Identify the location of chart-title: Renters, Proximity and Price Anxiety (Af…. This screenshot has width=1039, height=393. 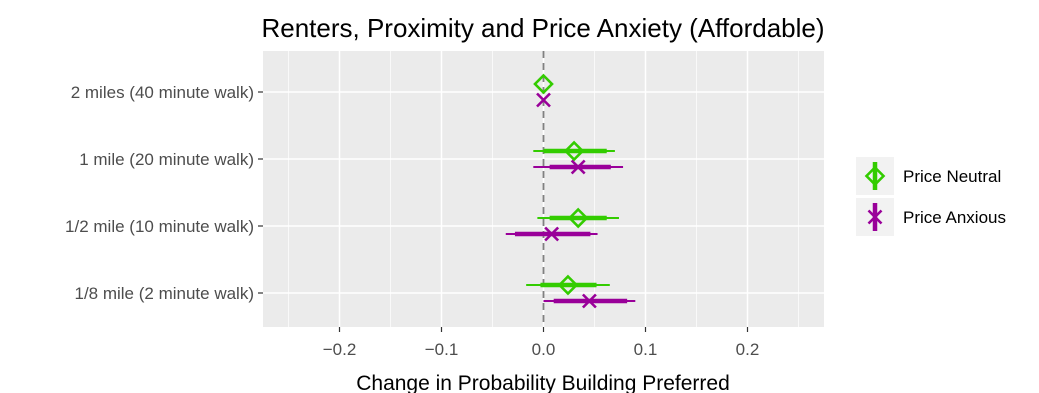
(542, 28).